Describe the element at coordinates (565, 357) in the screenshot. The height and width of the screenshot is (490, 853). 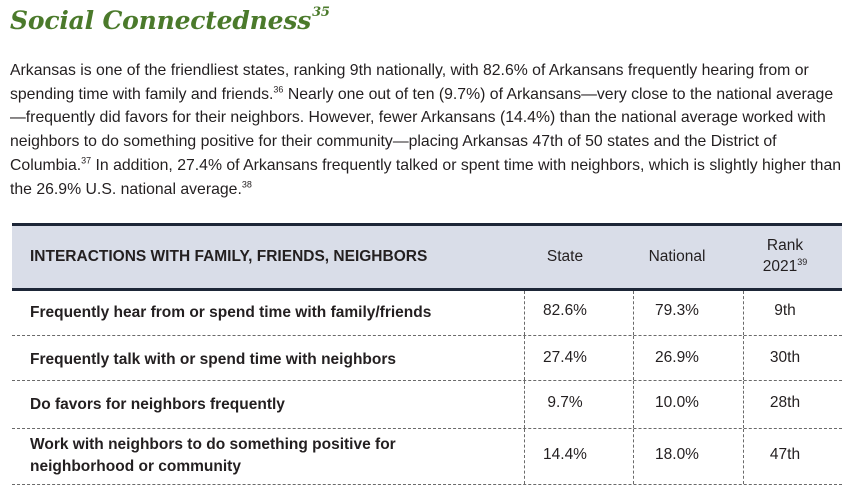
I see `row-state-value: 27.4%` at that location.